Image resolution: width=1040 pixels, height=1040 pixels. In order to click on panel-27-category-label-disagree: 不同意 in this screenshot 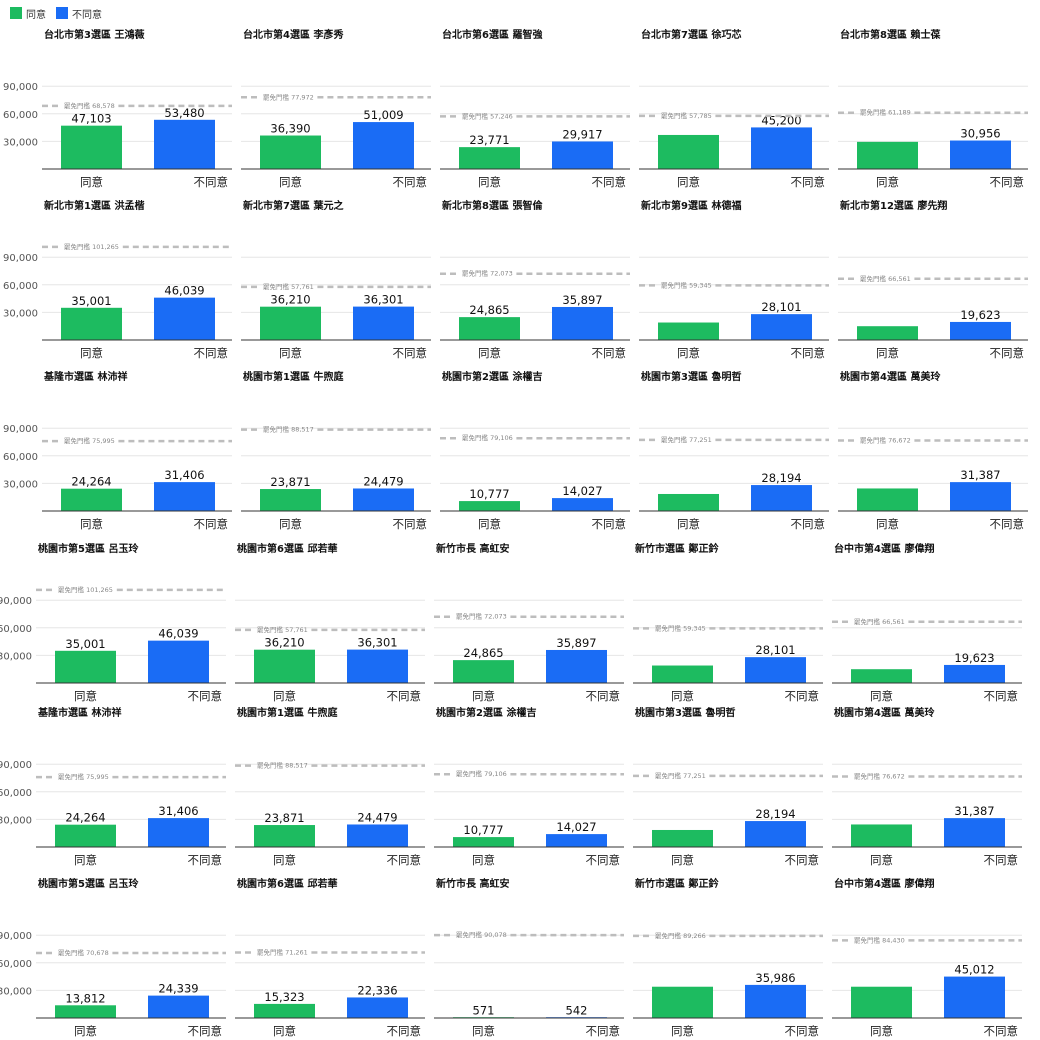, I will do `click(404, 1031)`.